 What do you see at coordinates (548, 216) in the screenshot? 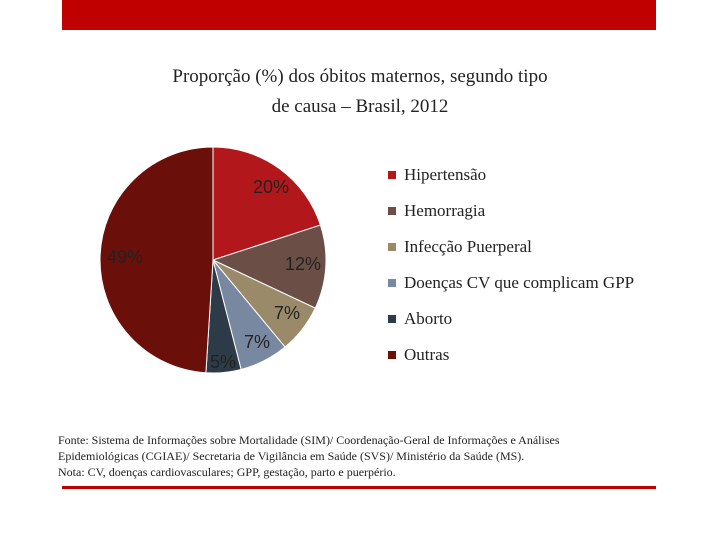
I see `legend-item-2: Hemorragia` at bounding box center [548, 216].